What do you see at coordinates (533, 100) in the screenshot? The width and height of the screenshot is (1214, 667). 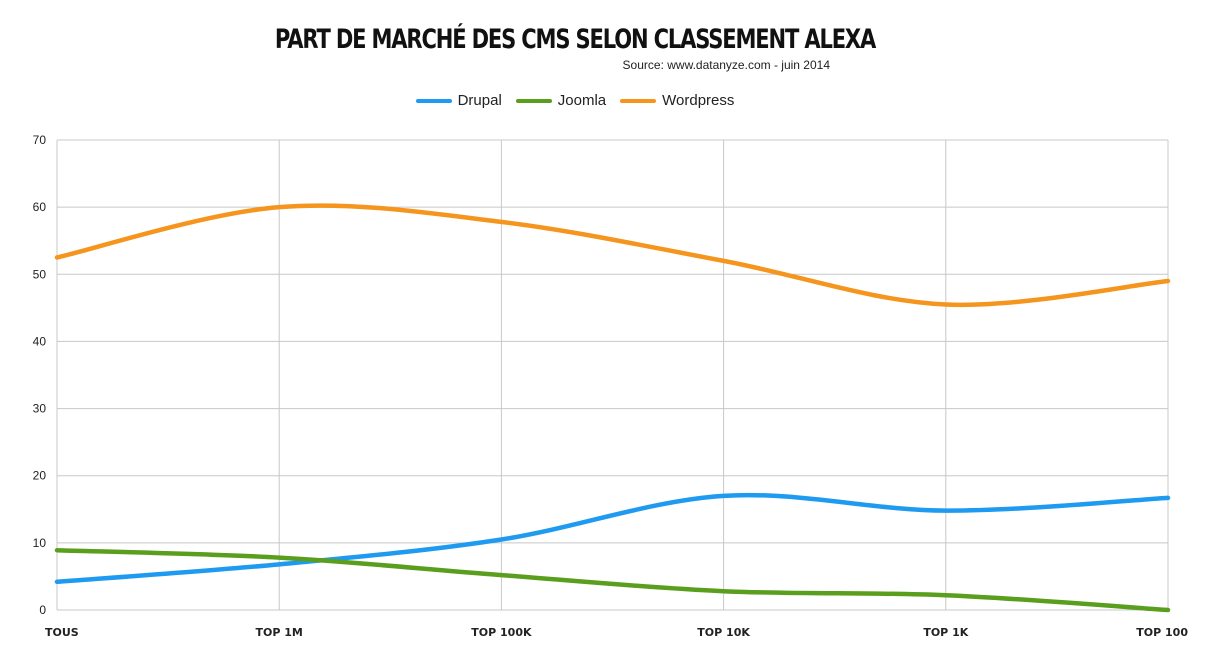 I see `legend-swatch-joomla` at bounding box center [533, 100].